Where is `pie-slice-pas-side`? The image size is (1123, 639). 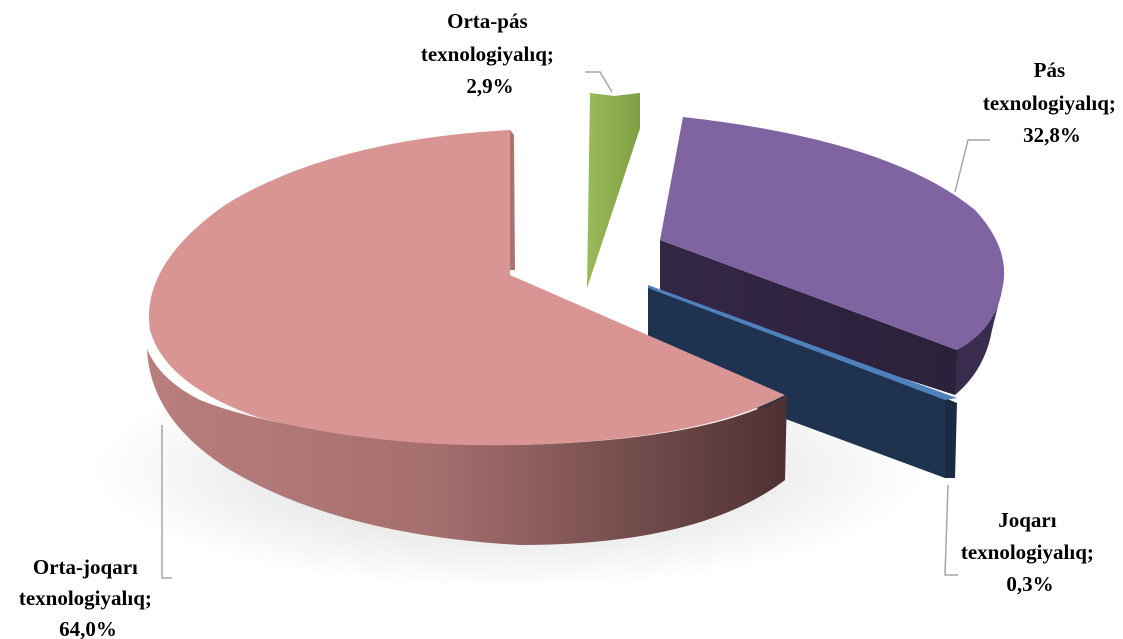 pie-slice-pas-side is located at coordinates (831, 307).